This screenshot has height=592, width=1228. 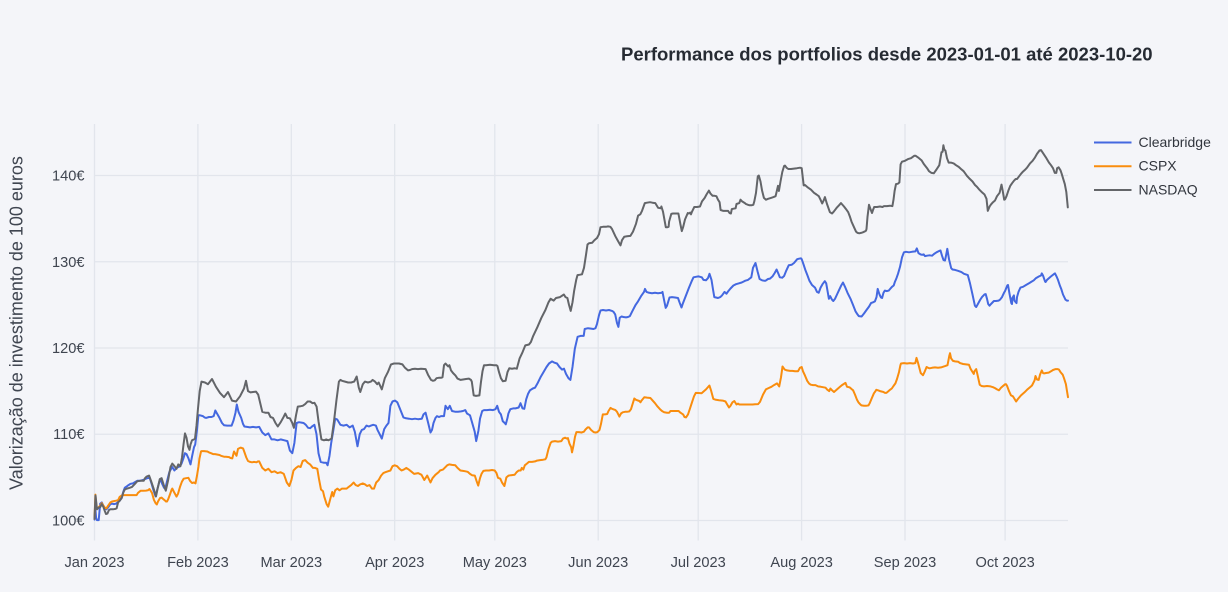 What do you see at coordinates (394, 563) in the screenshot?
I see `svg-text: Apr 2023` at bounding box center [394, 563].